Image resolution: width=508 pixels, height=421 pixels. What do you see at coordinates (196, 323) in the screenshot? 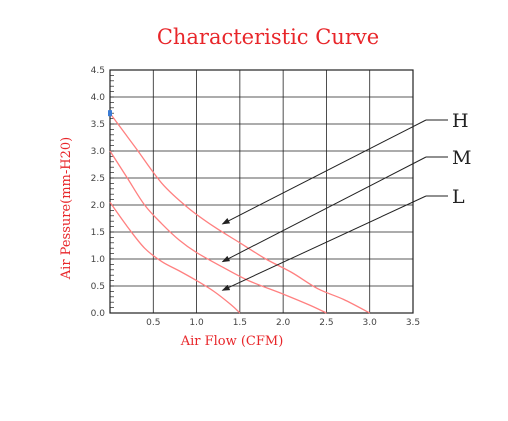
I see `x-tick-label: 1.0` at bounding box center [196, 323].